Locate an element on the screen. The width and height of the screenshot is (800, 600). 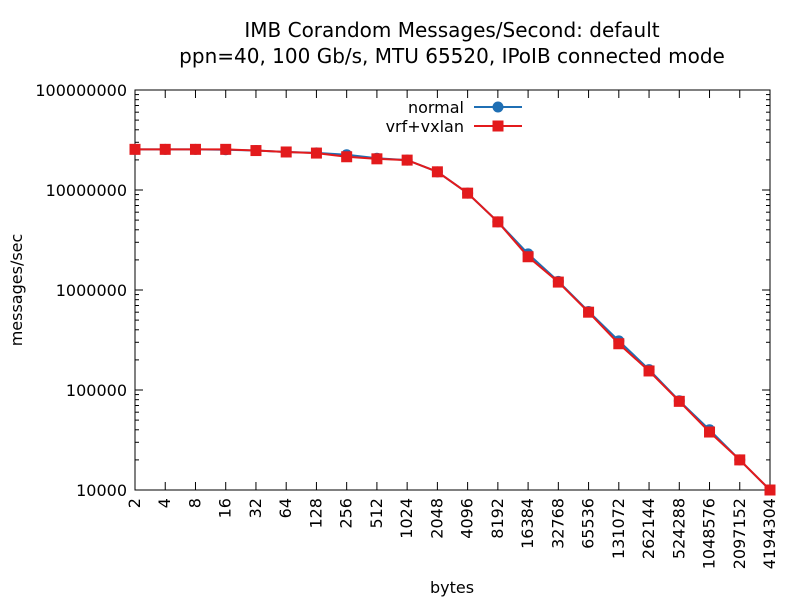
legend-marker-vrf-vxlan is located at coordinates (498, 126).